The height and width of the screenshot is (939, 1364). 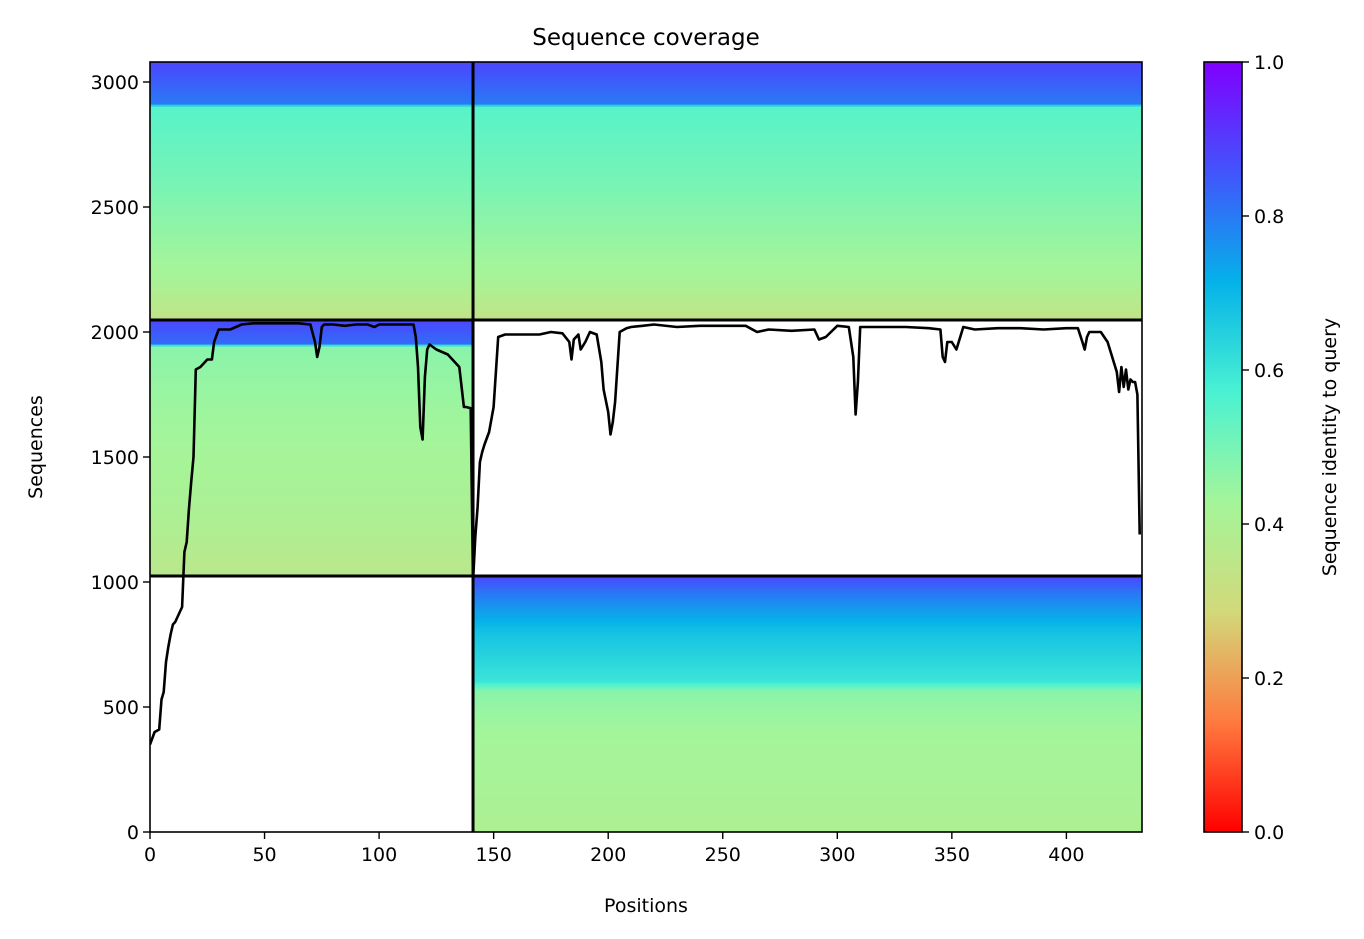 What do you see at coordinates (150, 855) in the screenshot?
I see `x-tick-label: 0` at bounding box center [150, 855].